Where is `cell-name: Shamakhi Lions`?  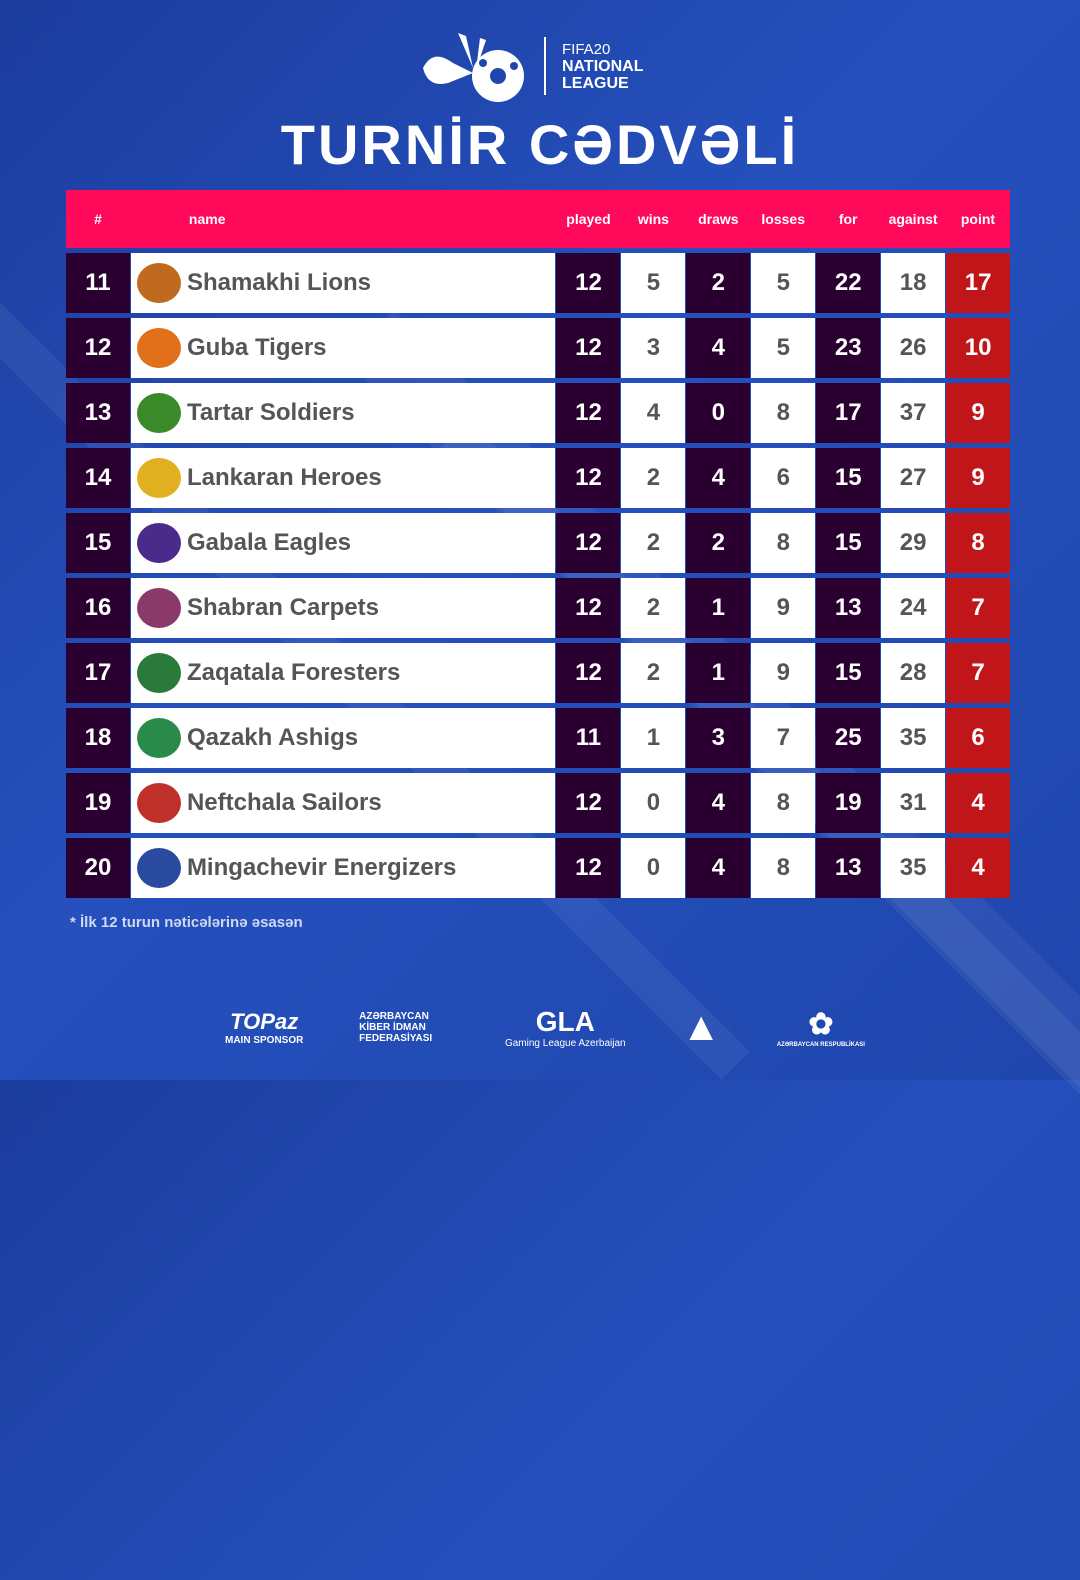
cell-name: Shamakhi Lions is located at coordinates (343, 283).